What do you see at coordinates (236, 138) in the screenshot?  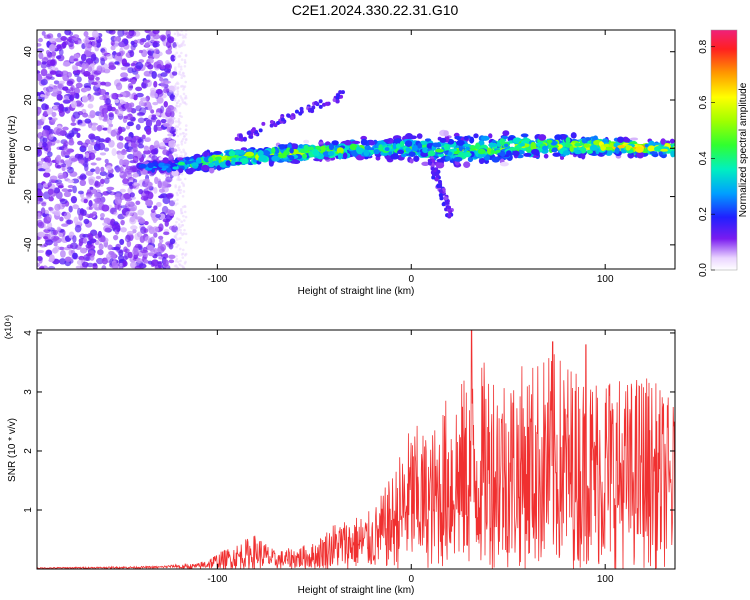 I see `upper-streak-cell` at bounding box center [236, 138].